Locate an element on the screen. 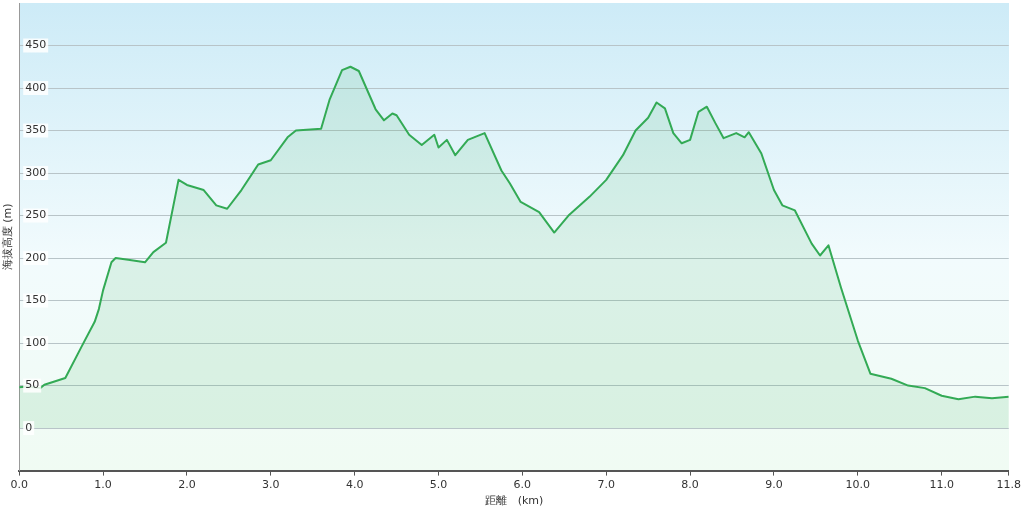 This screenshot has height=508, width=1024. y-tick-label: 200 is located at coordinates (36, 257).